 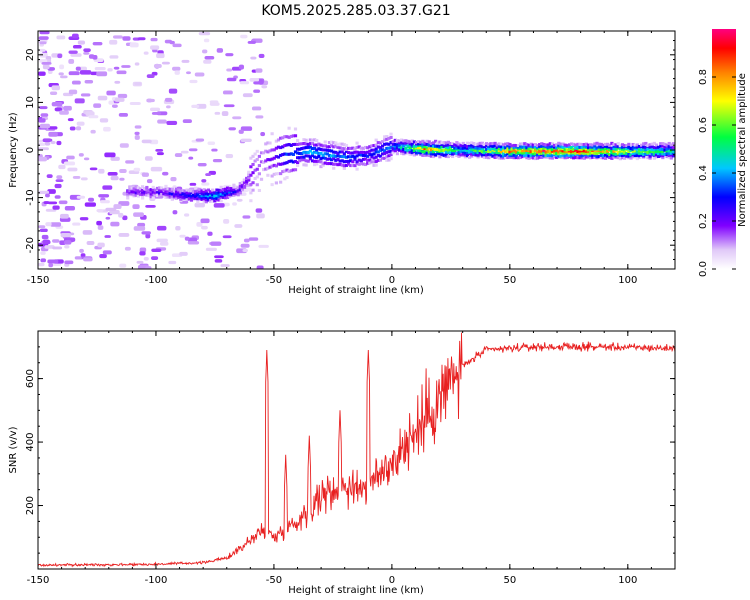 What do you see at coordinates (13, 449) in the screenshot?
I see `snr-ylabel: SNR (v/v)` at bounding box center [13, 449].